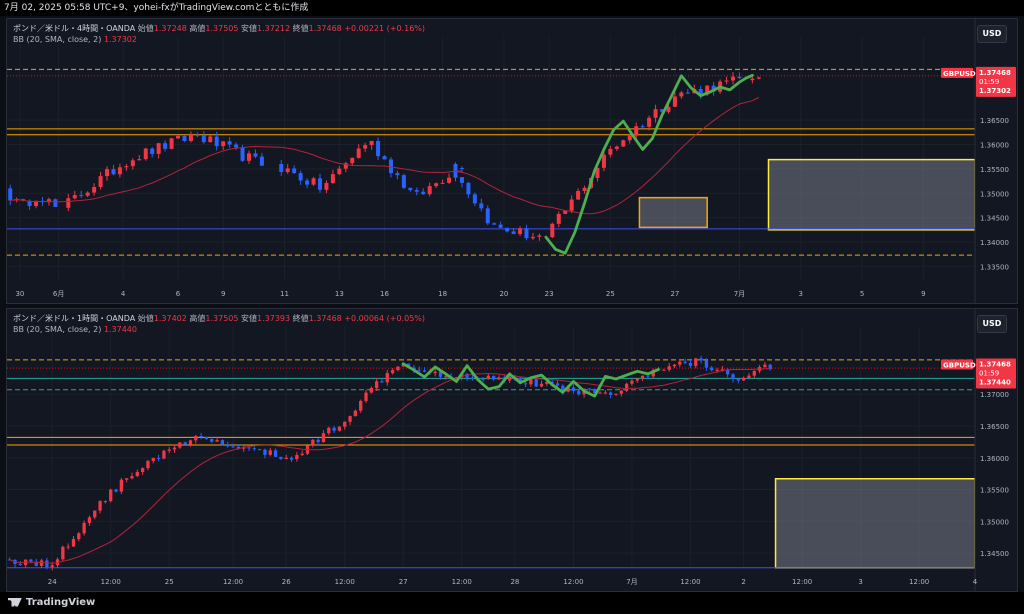 This screenshot has width=1024, height=614. Describe the element at coordinates (530, 380) in the screenshot. I see `wave-line` at that location.